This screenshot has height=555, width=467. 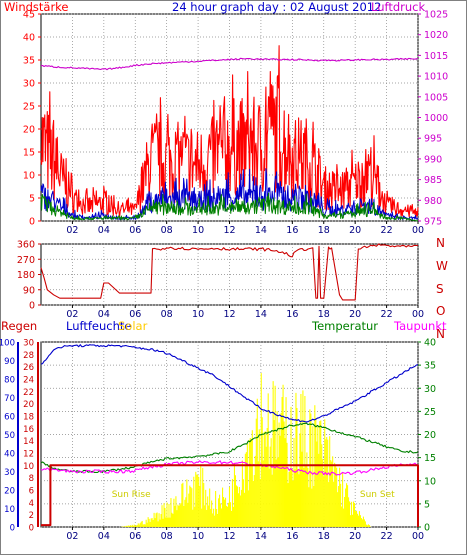 What do you see at coordinates (418, 314) in the screenshot?
I see `direction-x-tick-label: 00` at bounding box center [418, 314].